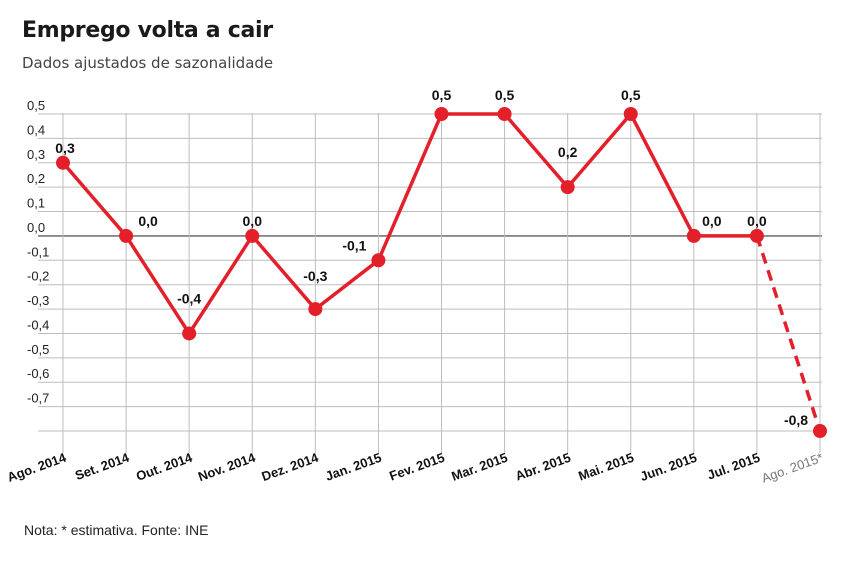 The height and width of the screenshot is (561, 865). Describe the element at coordinates (38, 349) in the screenshot. I see `y-tick-label: -0,5` at that location.